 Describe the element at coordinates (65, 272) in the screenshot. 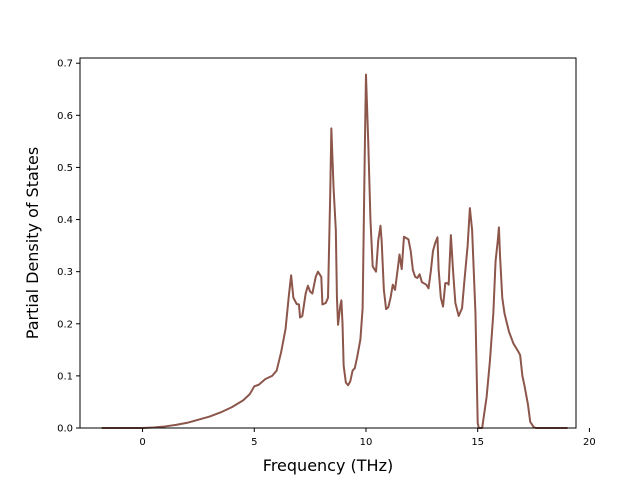

I see `y-tick-label: 0.3` at that location.